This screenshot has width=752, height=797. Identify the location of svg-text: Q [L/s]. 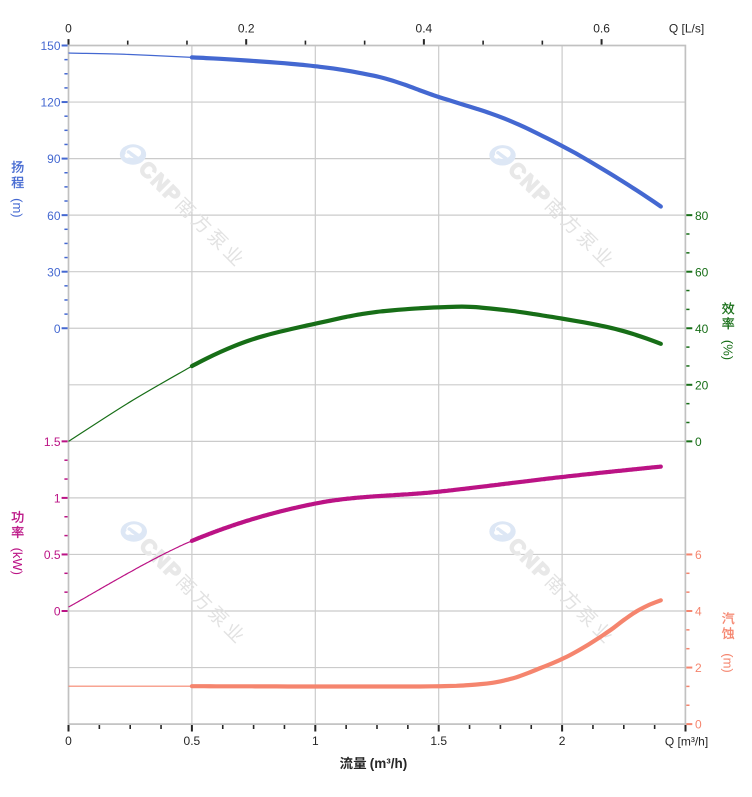
(686, 28).